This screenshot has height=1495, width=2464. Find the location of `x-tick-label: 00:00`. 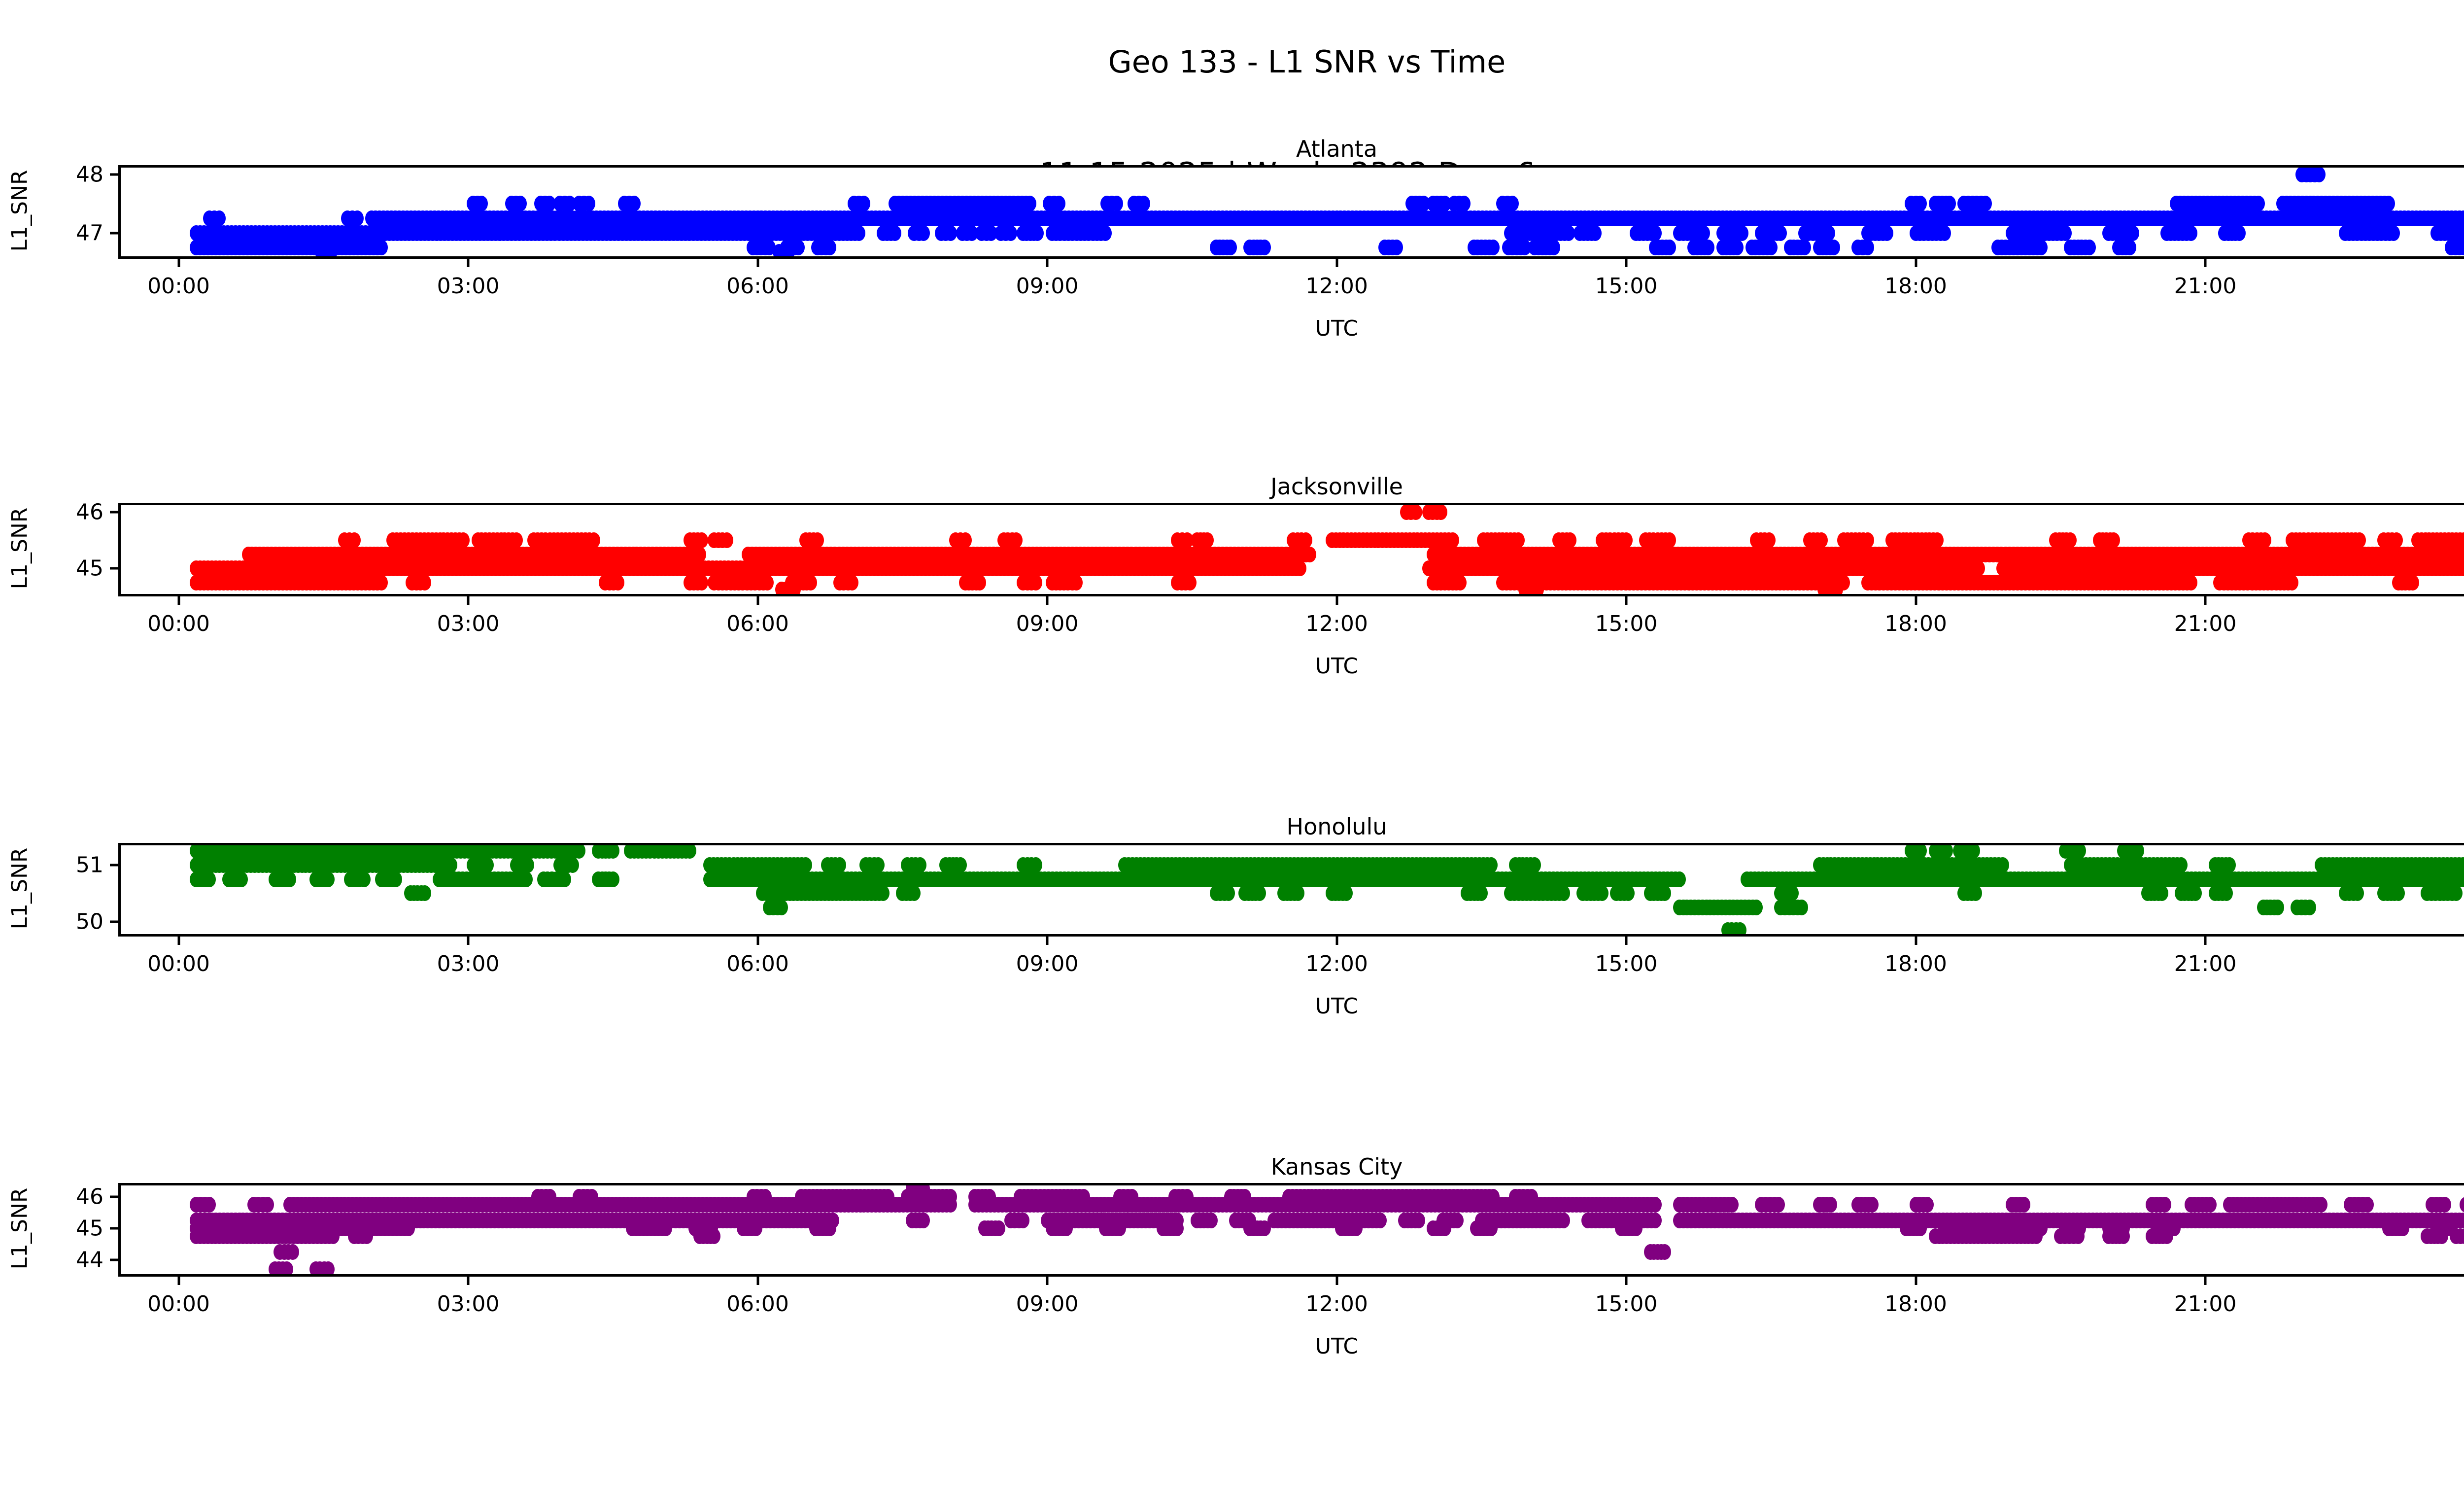

x-tick-label: 00:00 is located at coordinates (178, 623).